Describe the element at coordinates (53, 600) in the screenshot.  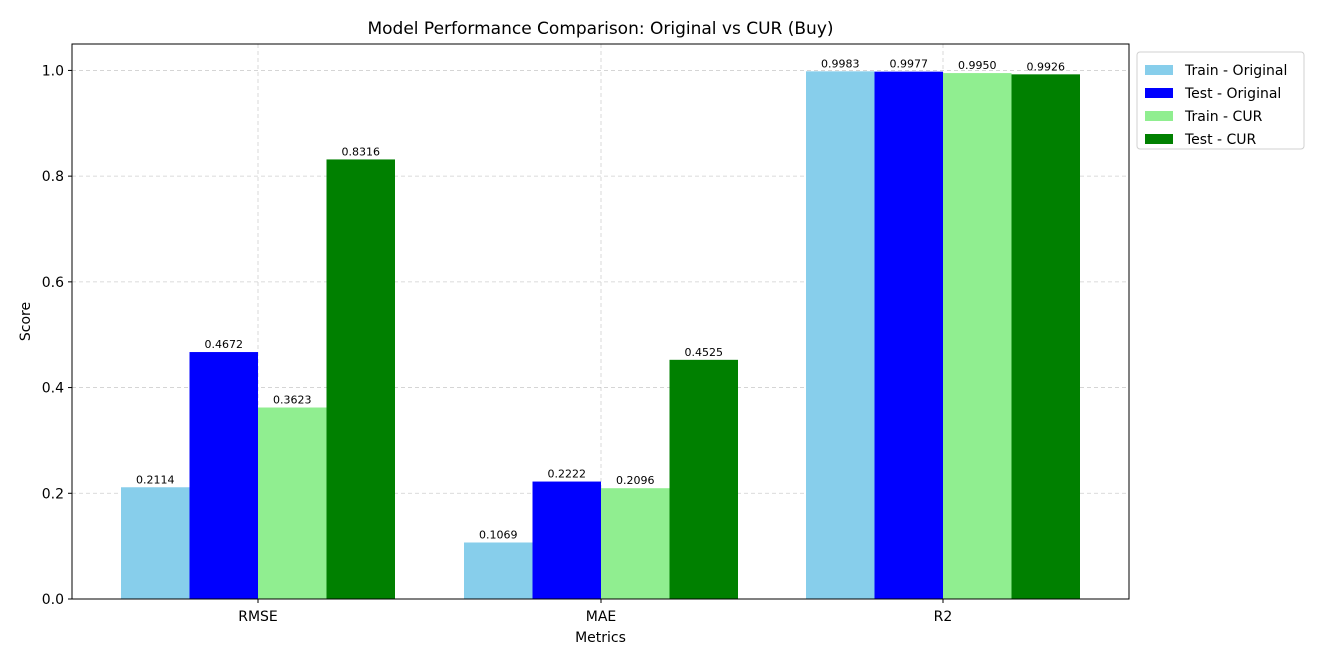
I see `y-tick-label: 0.0` at that location.